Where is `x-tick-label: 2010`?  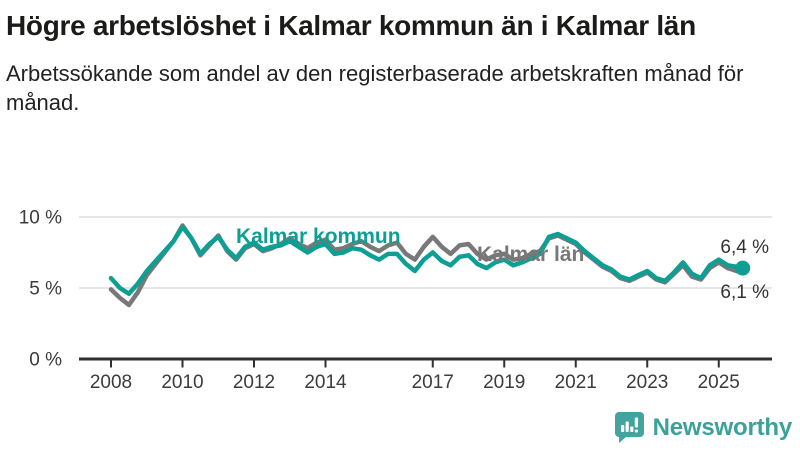 x-tick-label: 2010 is located at coordinates (182, 382).